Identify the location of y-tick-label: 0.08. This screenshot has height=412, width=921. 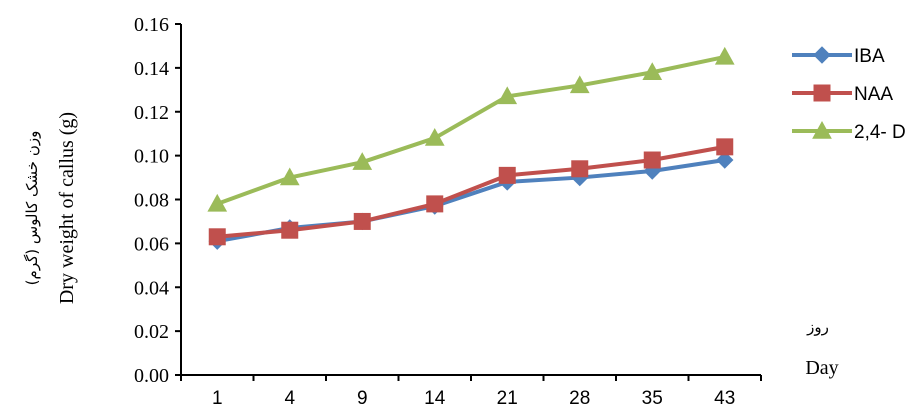
(151, 201).